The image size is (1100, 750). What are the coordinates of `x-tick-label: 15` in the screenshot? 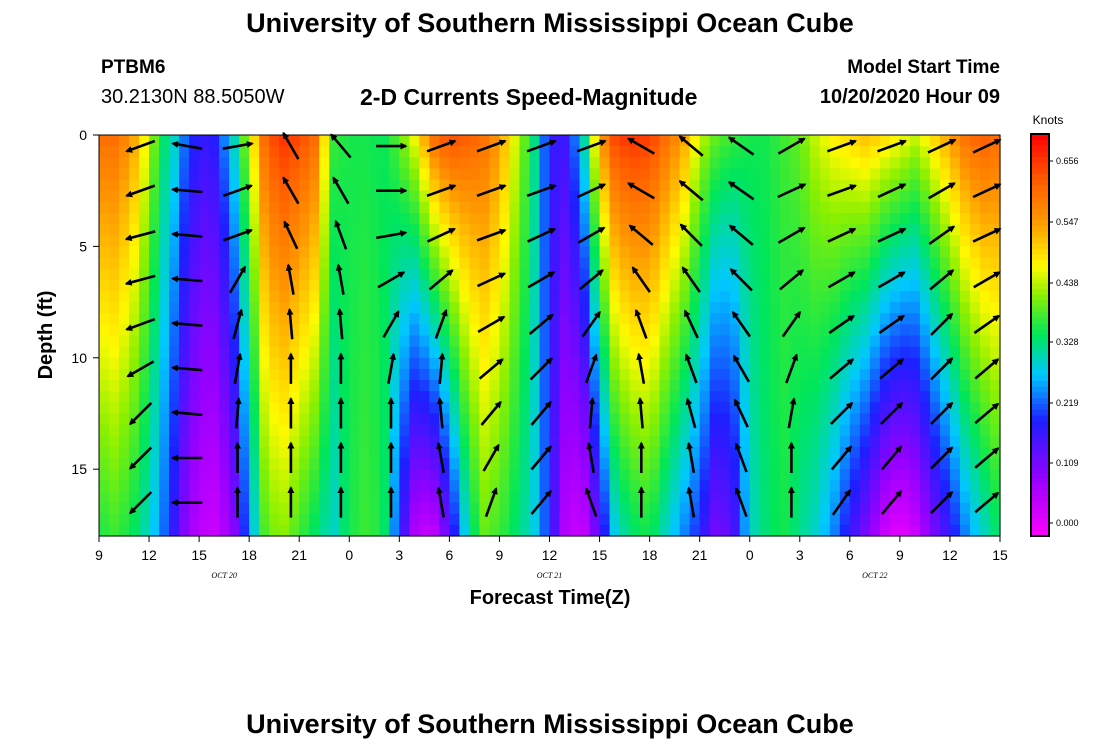 It's located at (600, 555).